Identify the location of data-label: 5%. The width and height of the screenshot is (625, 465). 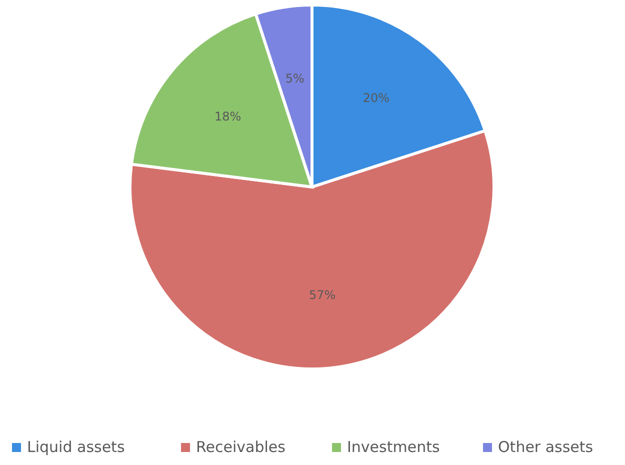
(294, 78).